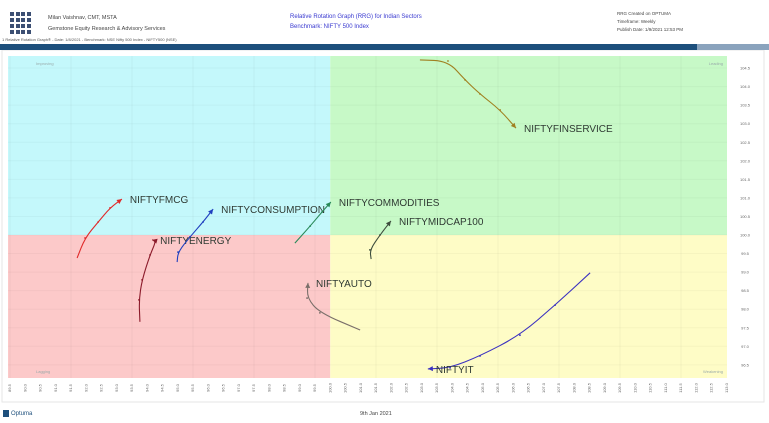 The height and width of the screenshot is (423, 769). I want to click on y-tick-label: 103.5, so click(745, 105).